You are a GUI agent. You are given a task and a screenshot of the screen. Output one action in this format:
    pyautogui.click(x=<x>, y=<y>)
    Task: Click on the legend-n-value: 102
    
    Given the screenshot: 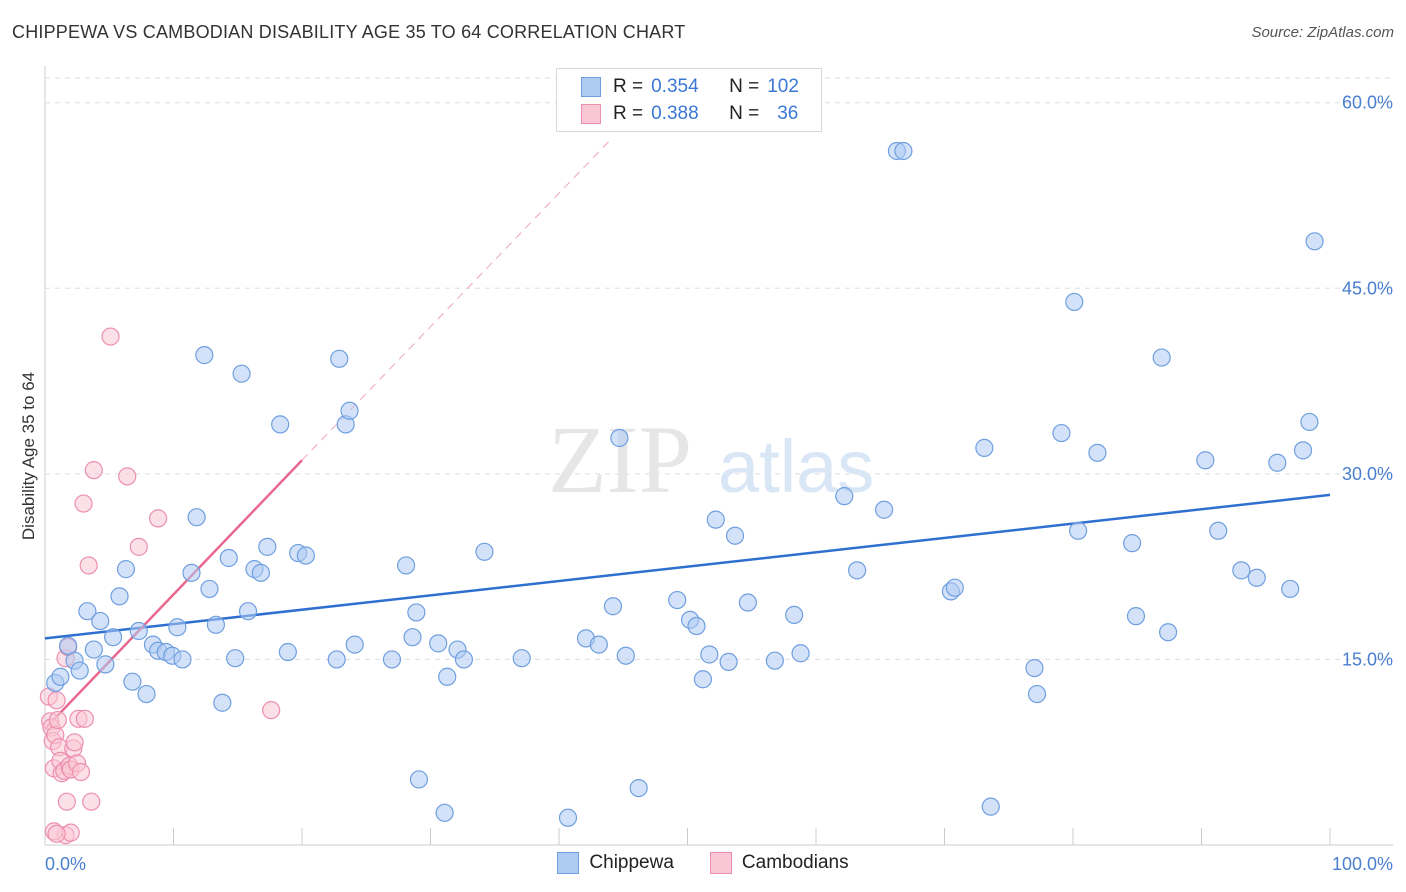 What is the action you would take?
    pyautogui.click(x=783, y=86)
    